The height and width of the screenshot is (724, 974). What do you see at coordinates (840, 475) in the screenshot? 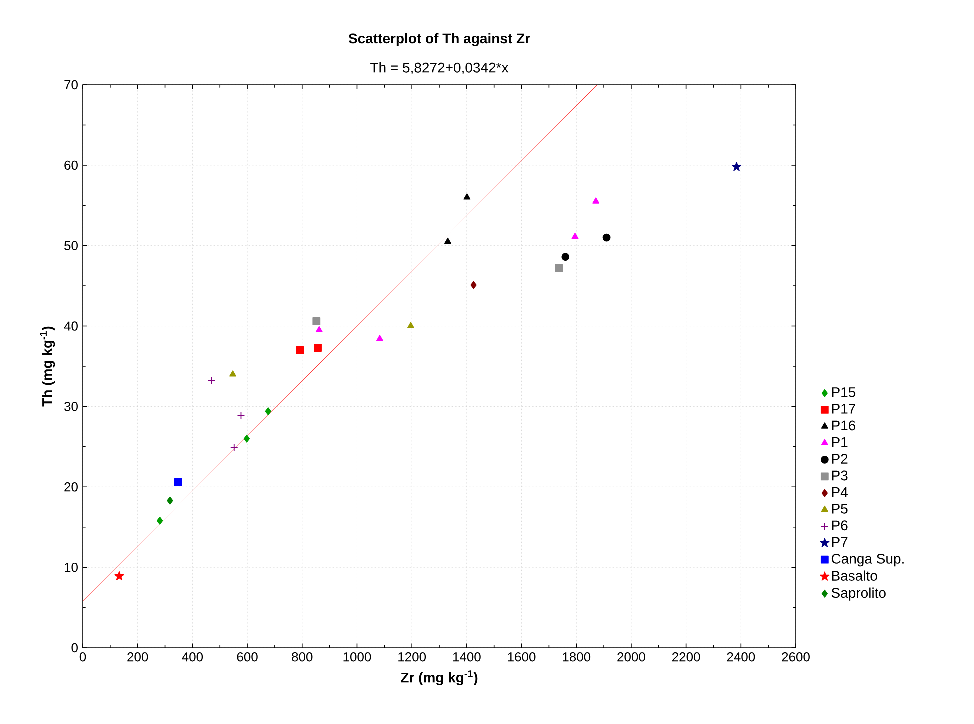
I see `legend-label: P3` at bounding box center [840, 475].